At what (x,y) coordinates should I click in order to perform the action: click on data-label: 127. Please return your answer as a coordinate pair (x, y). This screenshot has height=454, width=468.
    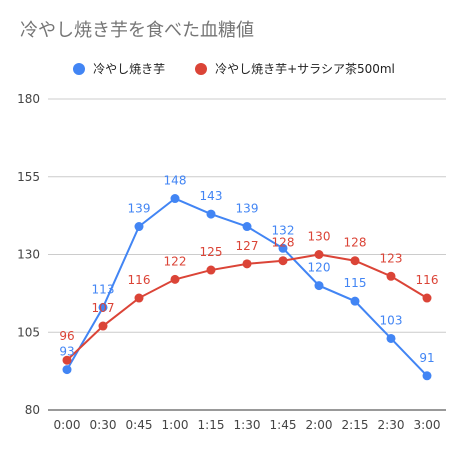
    Looking at the image, I should click on (247, 246).